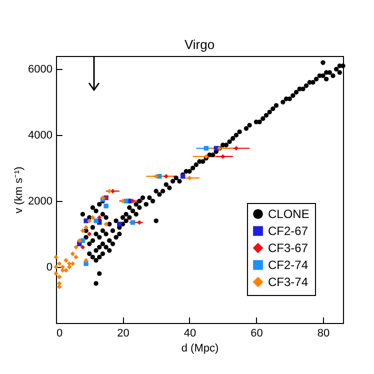 The height and width of the screenshot is (374, 374). I want to click on legend-label: CF3-67, so click(288, 248).